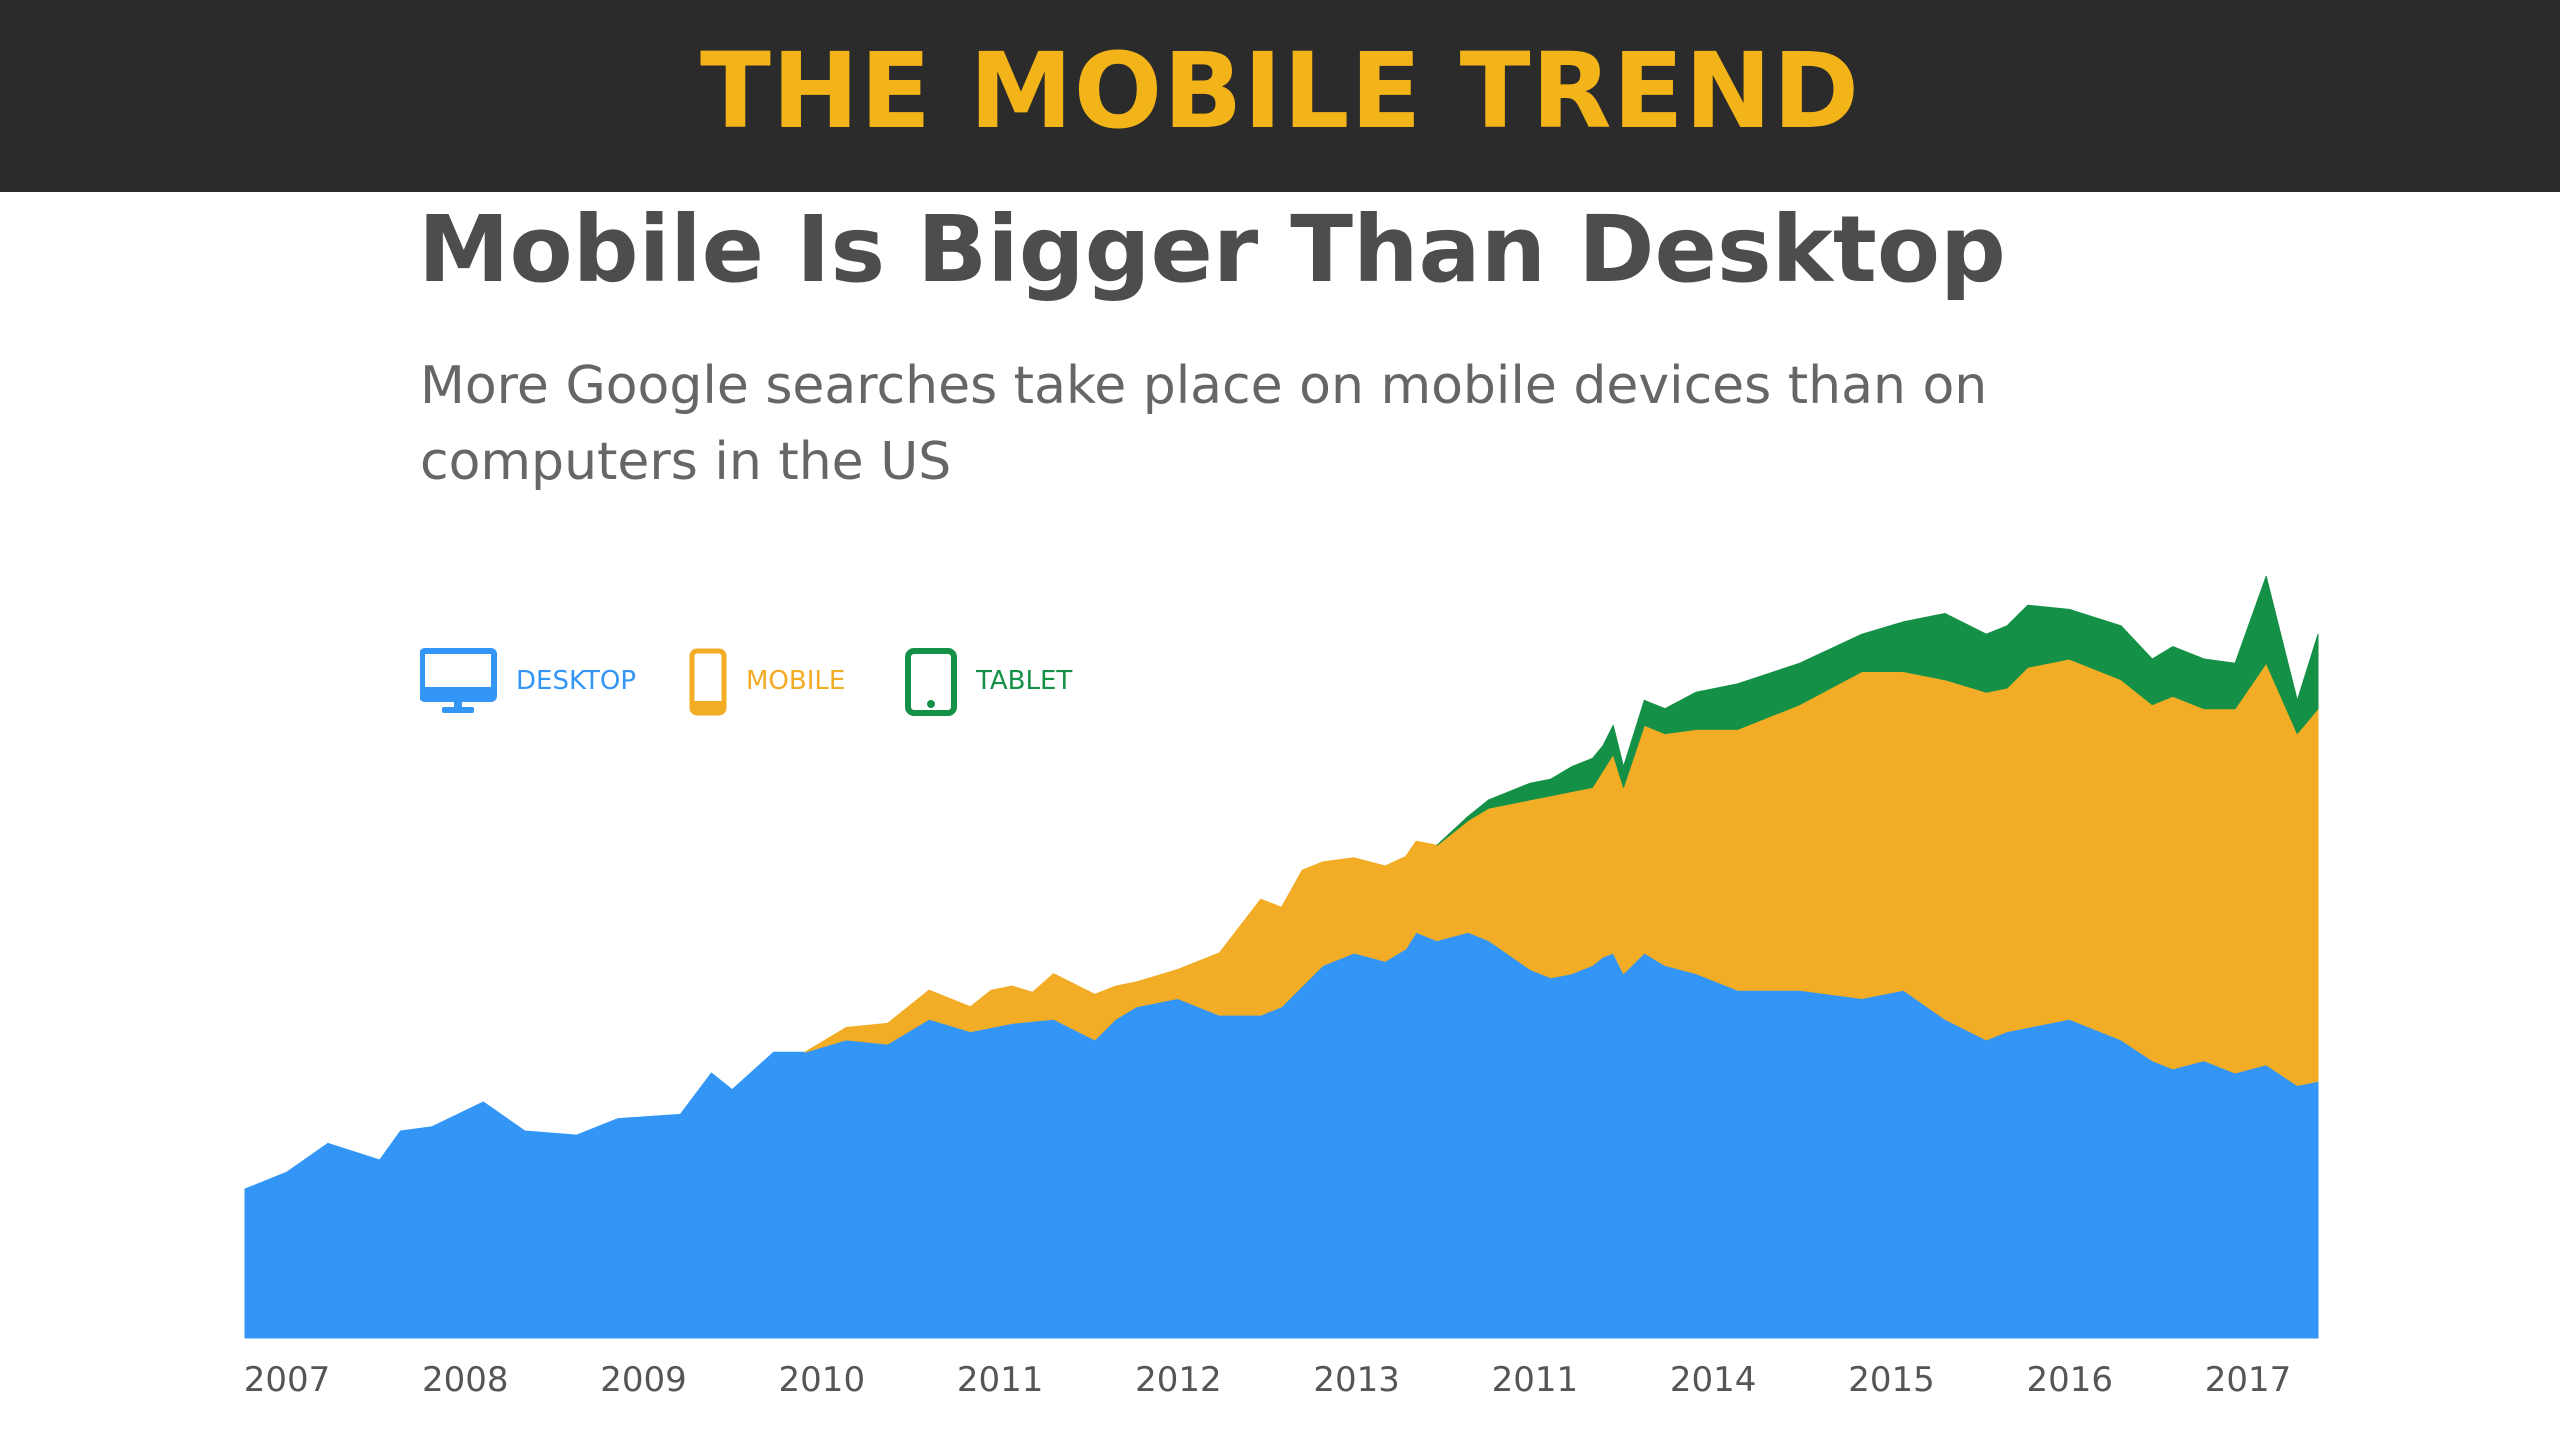 The image size is (2560, 1440). I want to click on mobile-phone-icon, so click(708, 682).